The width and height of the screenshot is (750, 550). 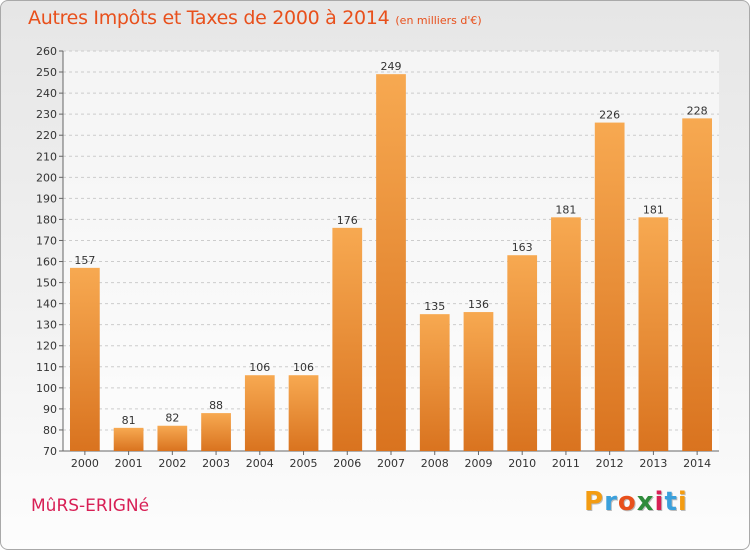 I want to click on y-tick-label: 80, so click(x=50, y=430).